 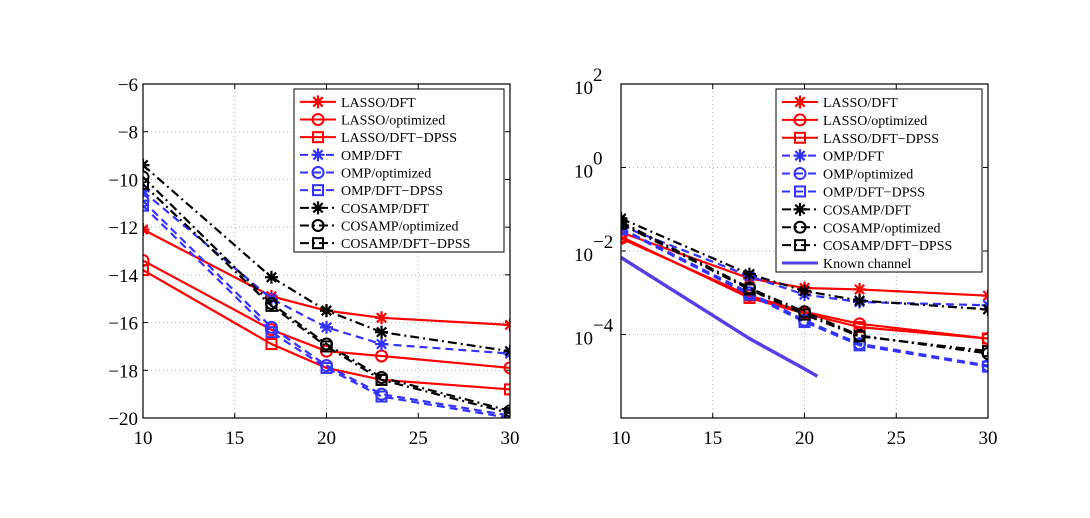 I want to click on legend-box, so click(x=399, y=170).